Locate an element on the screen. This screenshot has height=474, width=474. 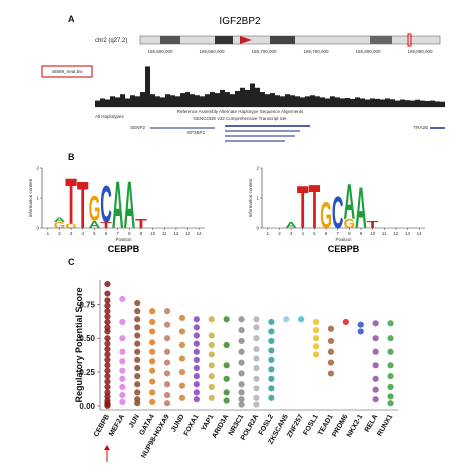
x-tick-label: 12 is located at coordinates (176, 233).